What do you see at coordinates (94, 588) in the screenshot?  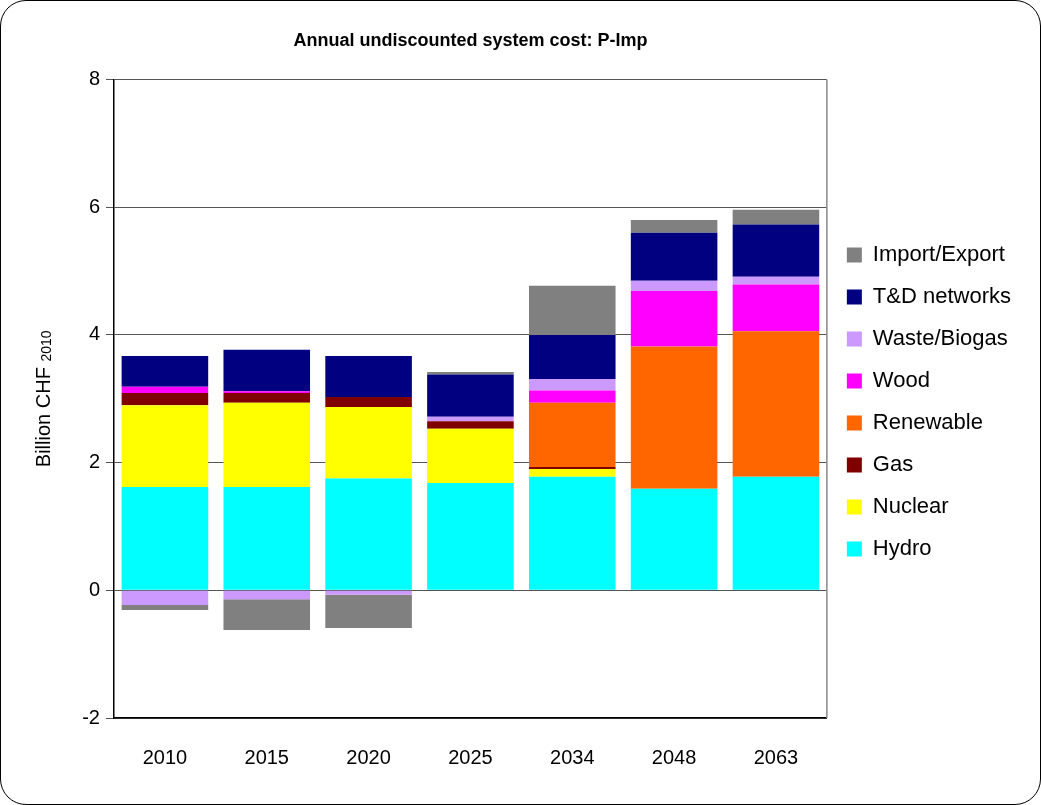 I see `y-tick-label: 0` at bounding box center [94, 588].